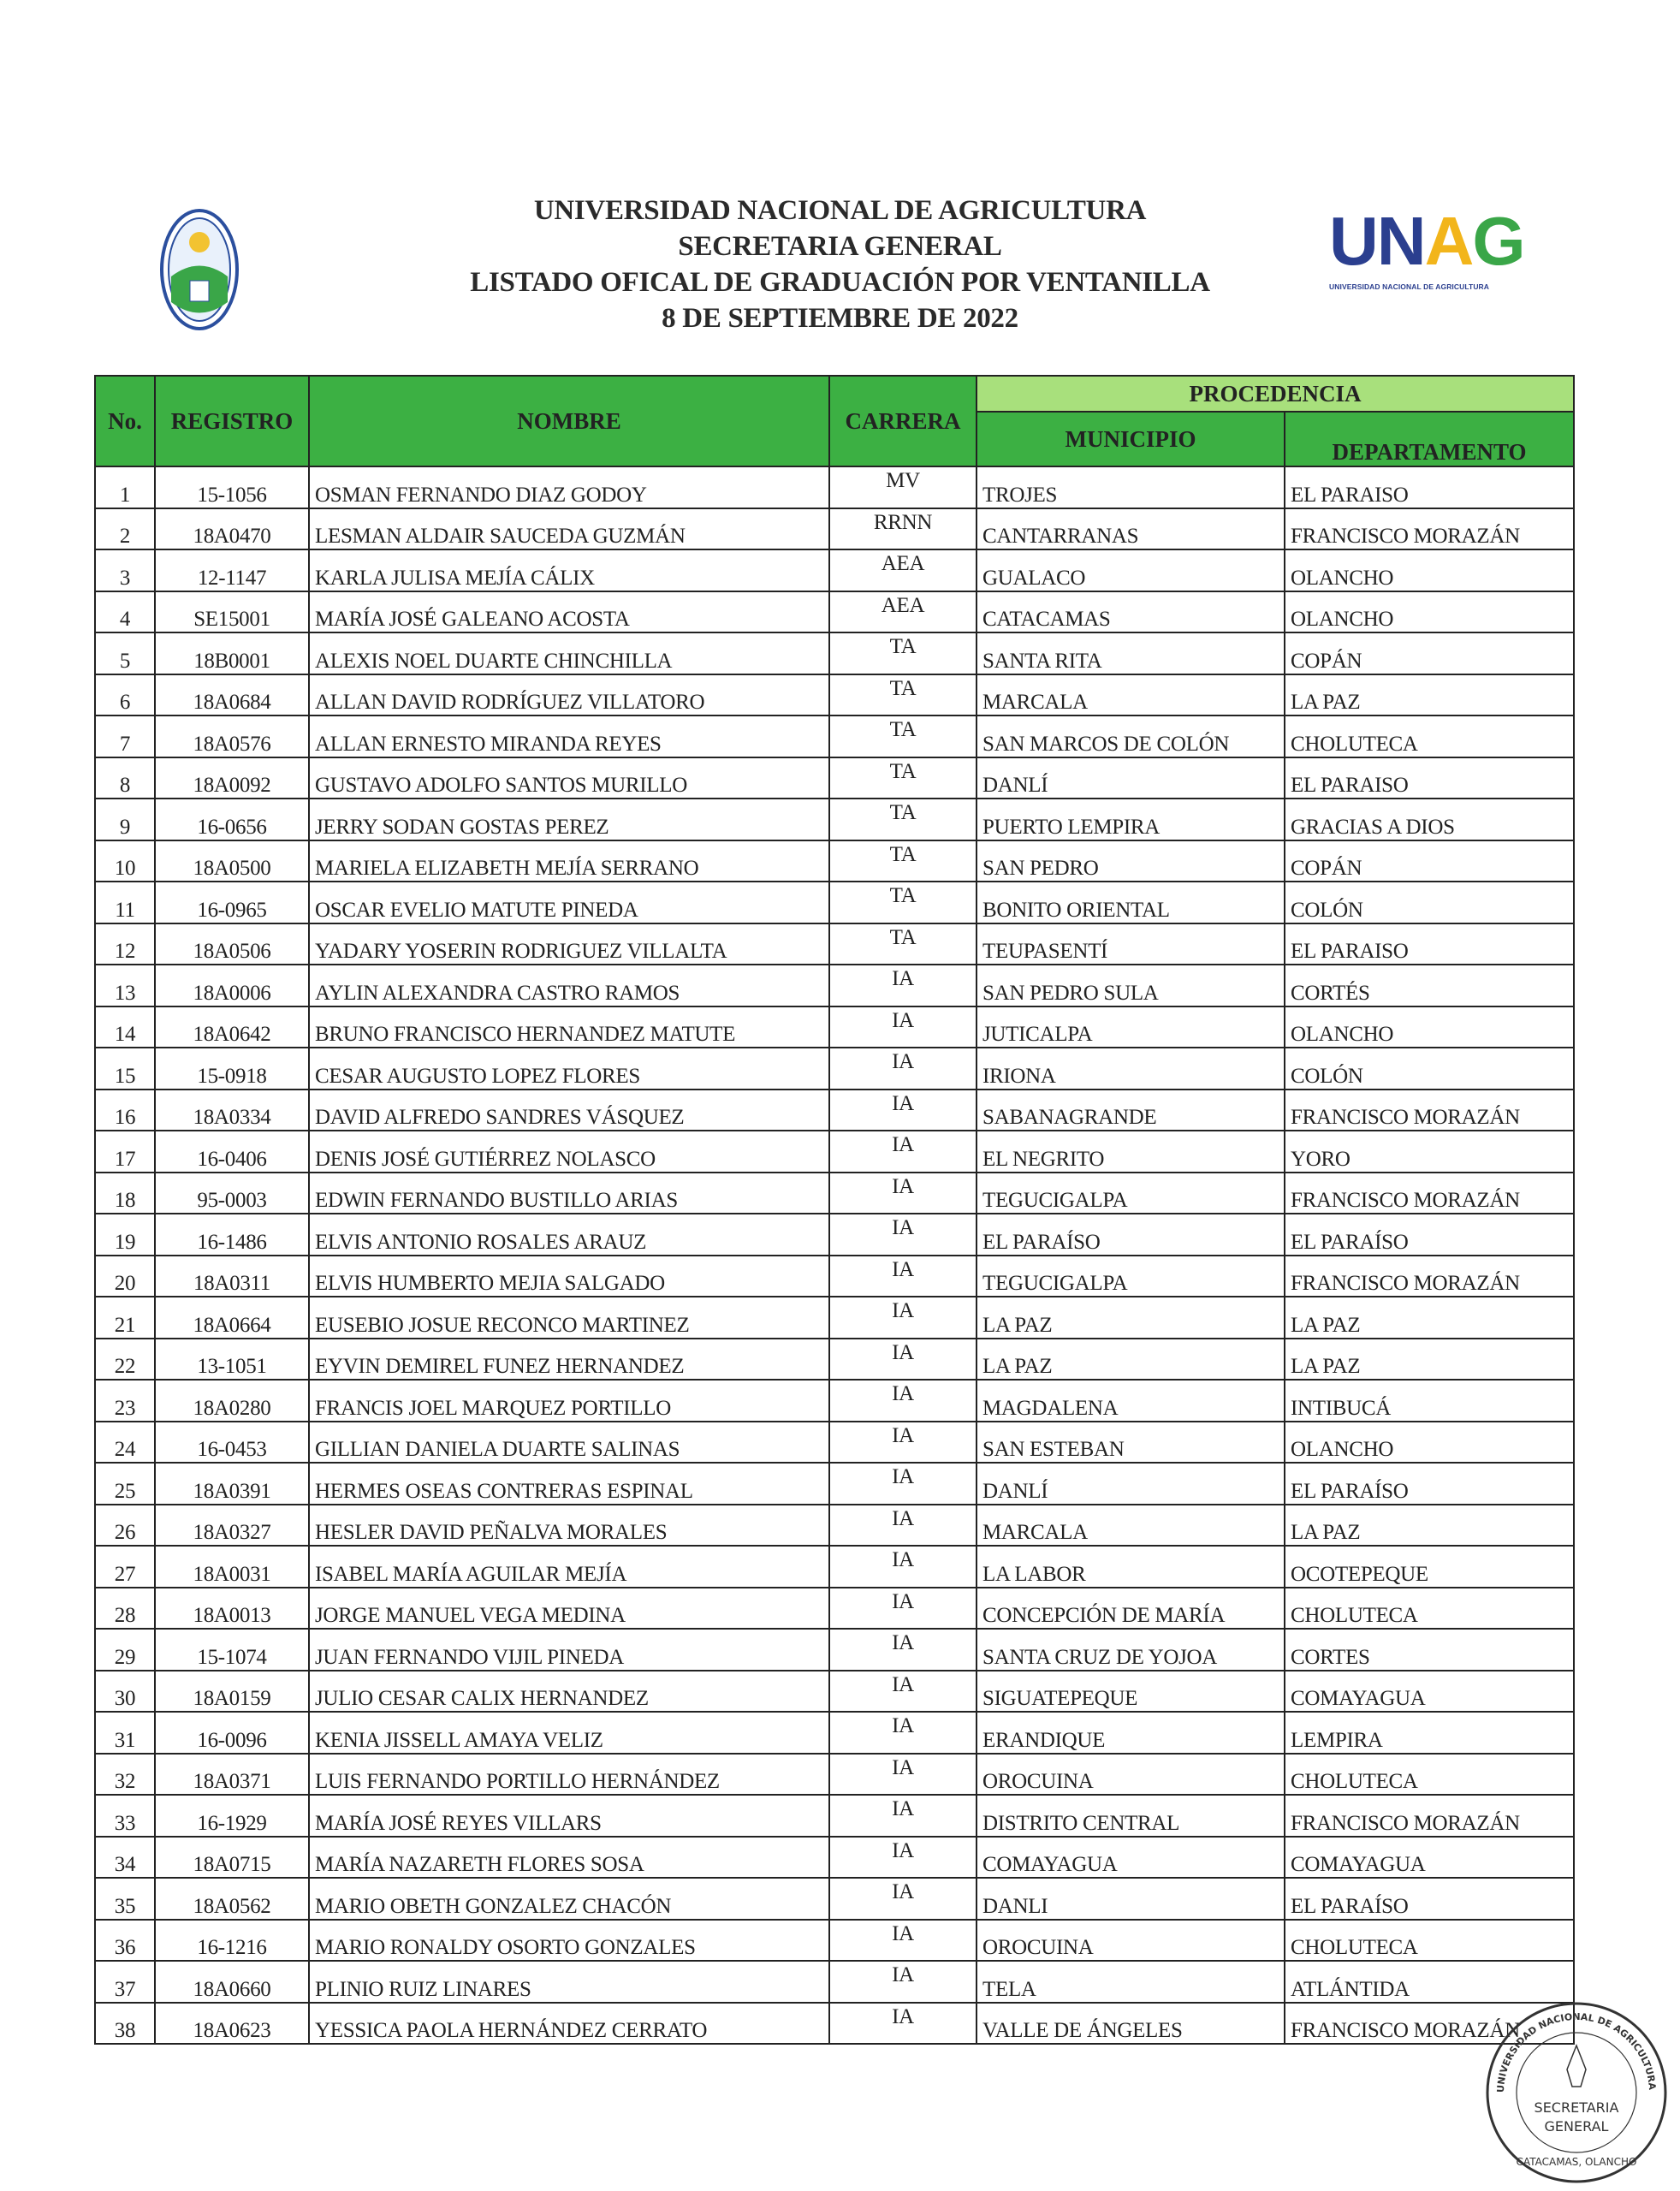 The height and width of the screenshot is (2191, 1680). What do you see at coordinates (232, 1442) in the screenshot?
I see `registro-cell: 16-0453` at bounding box center [232, 1442].